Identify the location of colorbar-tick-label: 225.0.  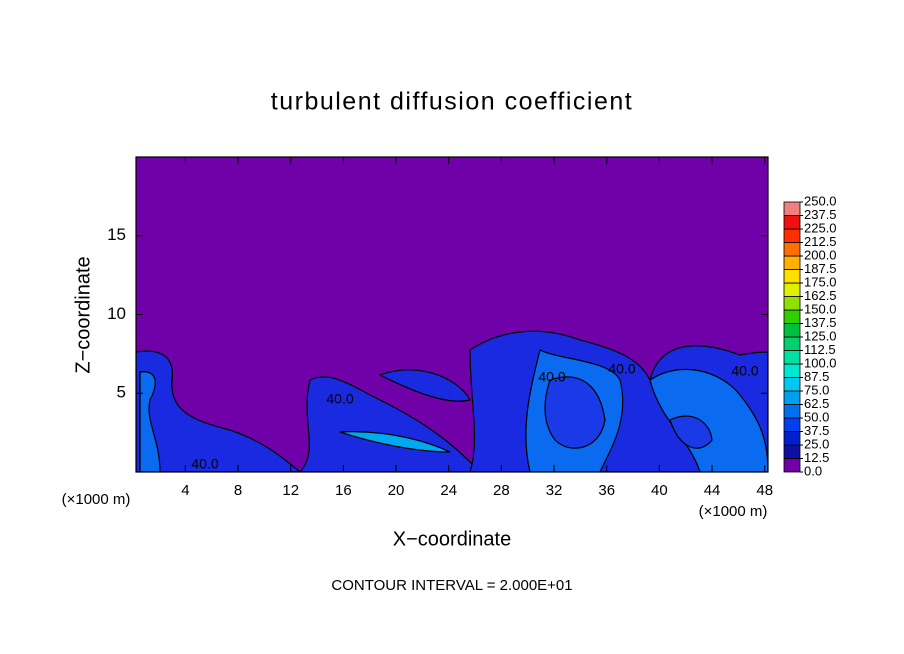
(820, 227).